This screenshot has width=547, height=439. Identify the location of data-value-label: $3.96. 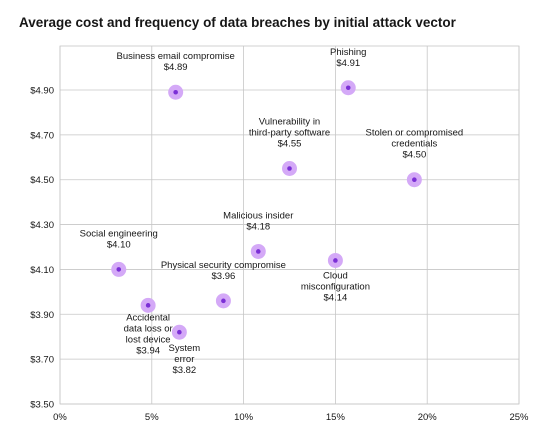
(224, 276).